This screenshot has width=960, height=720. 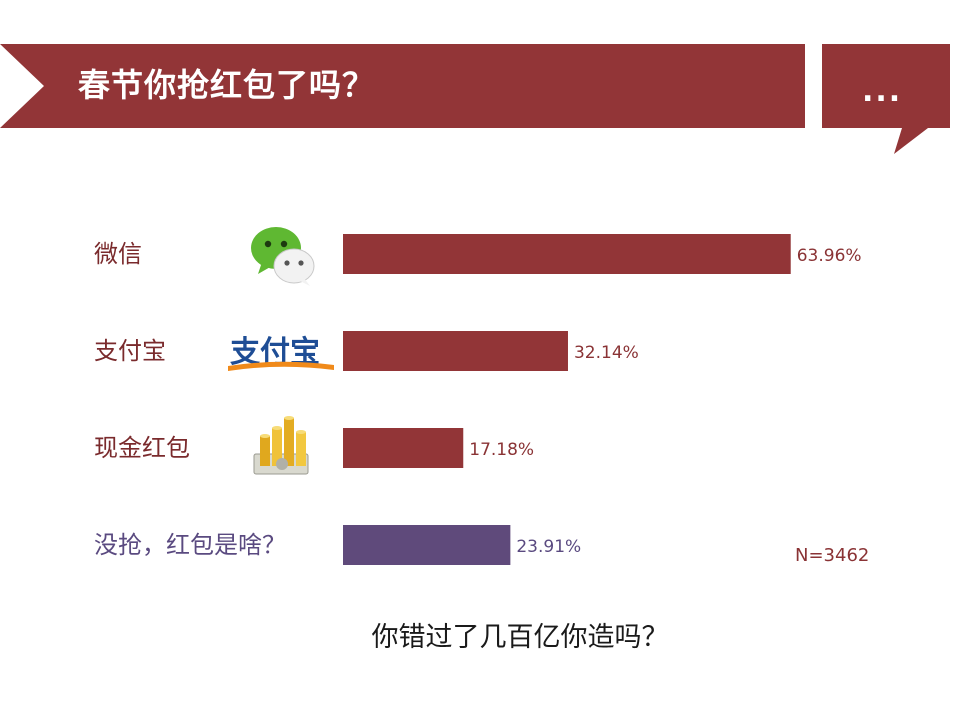 I want to click on sample-size-note: N=3462, so click(x=832, y=555).